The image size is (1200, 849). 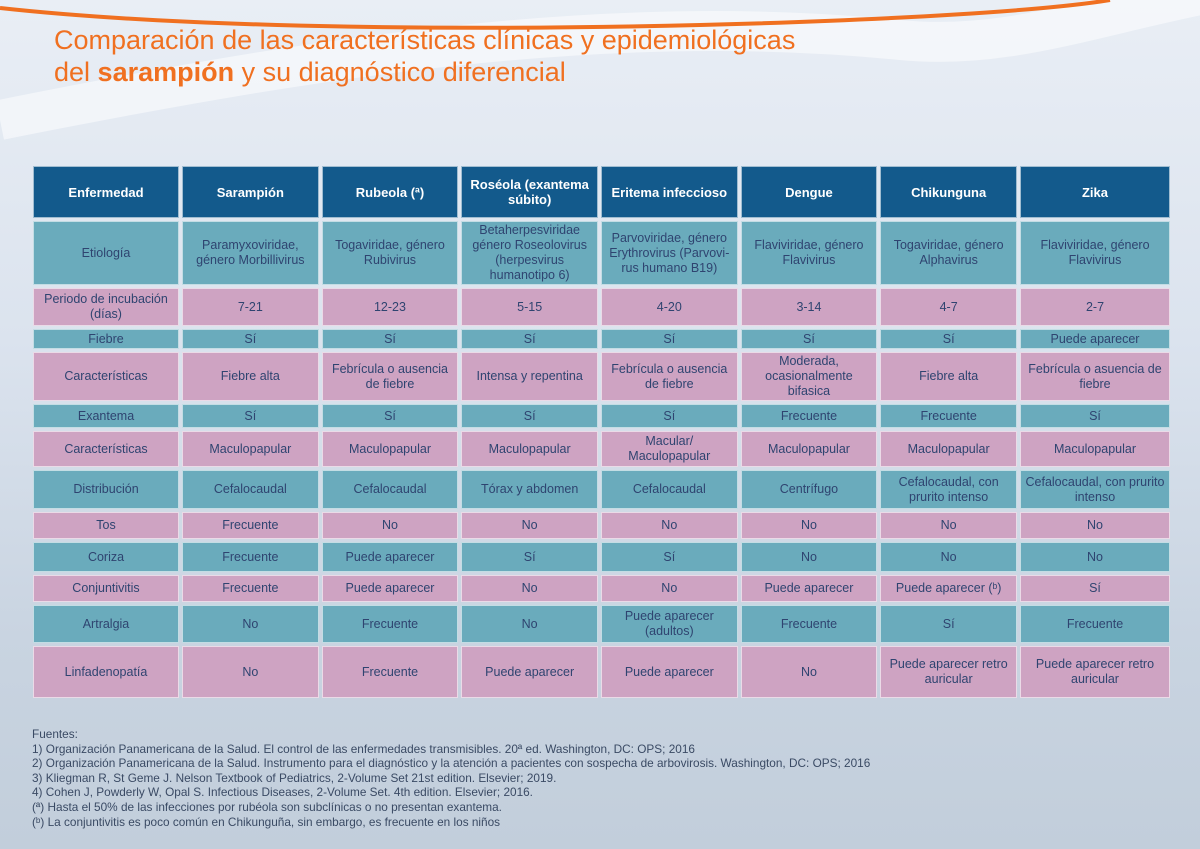 I want to click on row-label: Etiología, so click(x=106, y=253).